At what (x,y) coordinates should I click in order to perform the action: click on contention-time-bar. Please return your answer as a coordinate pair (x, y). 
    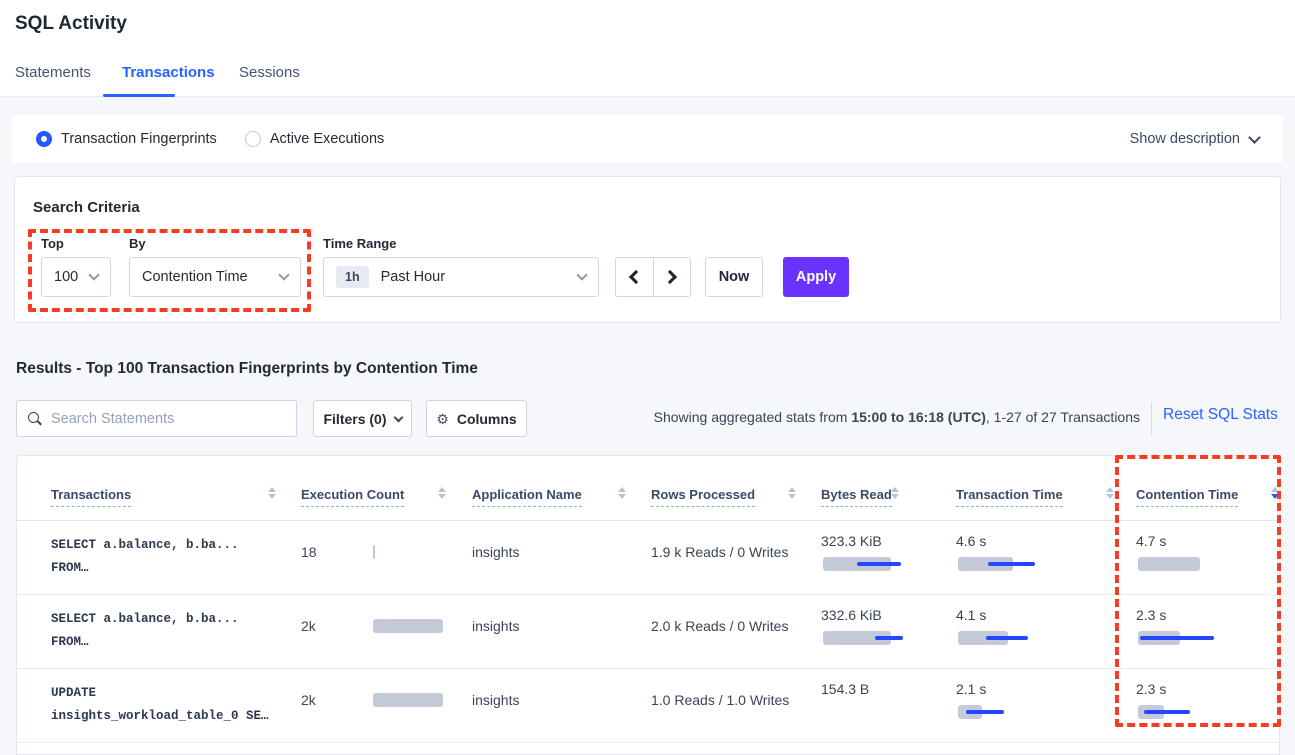
    Looking at the image, I should click on (1169, 564).